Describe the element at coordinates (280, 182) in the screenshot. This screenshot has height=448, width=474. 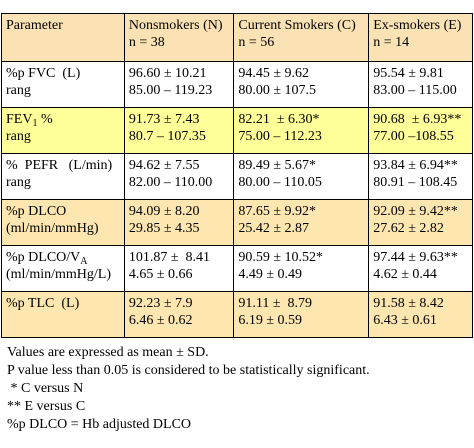
I see `value-text: 80.00 – 110.05` at that location.